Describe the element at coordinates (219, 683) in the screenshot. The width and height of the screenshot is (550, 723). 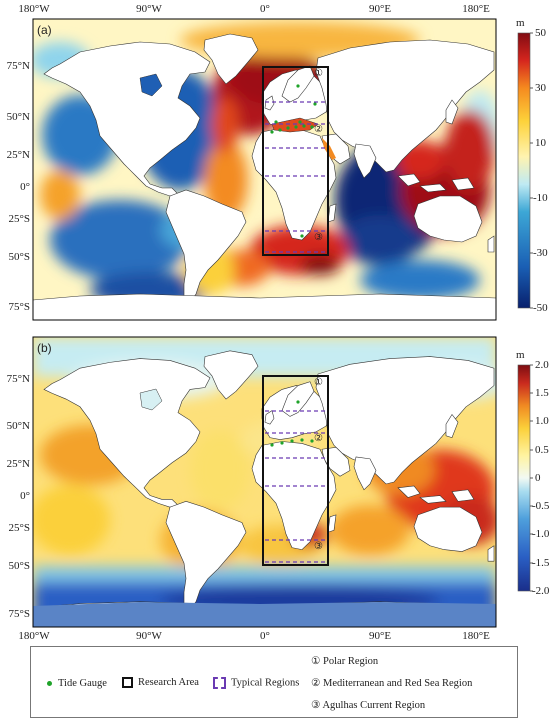
I see `typical-region-dashed-icon` at that location.